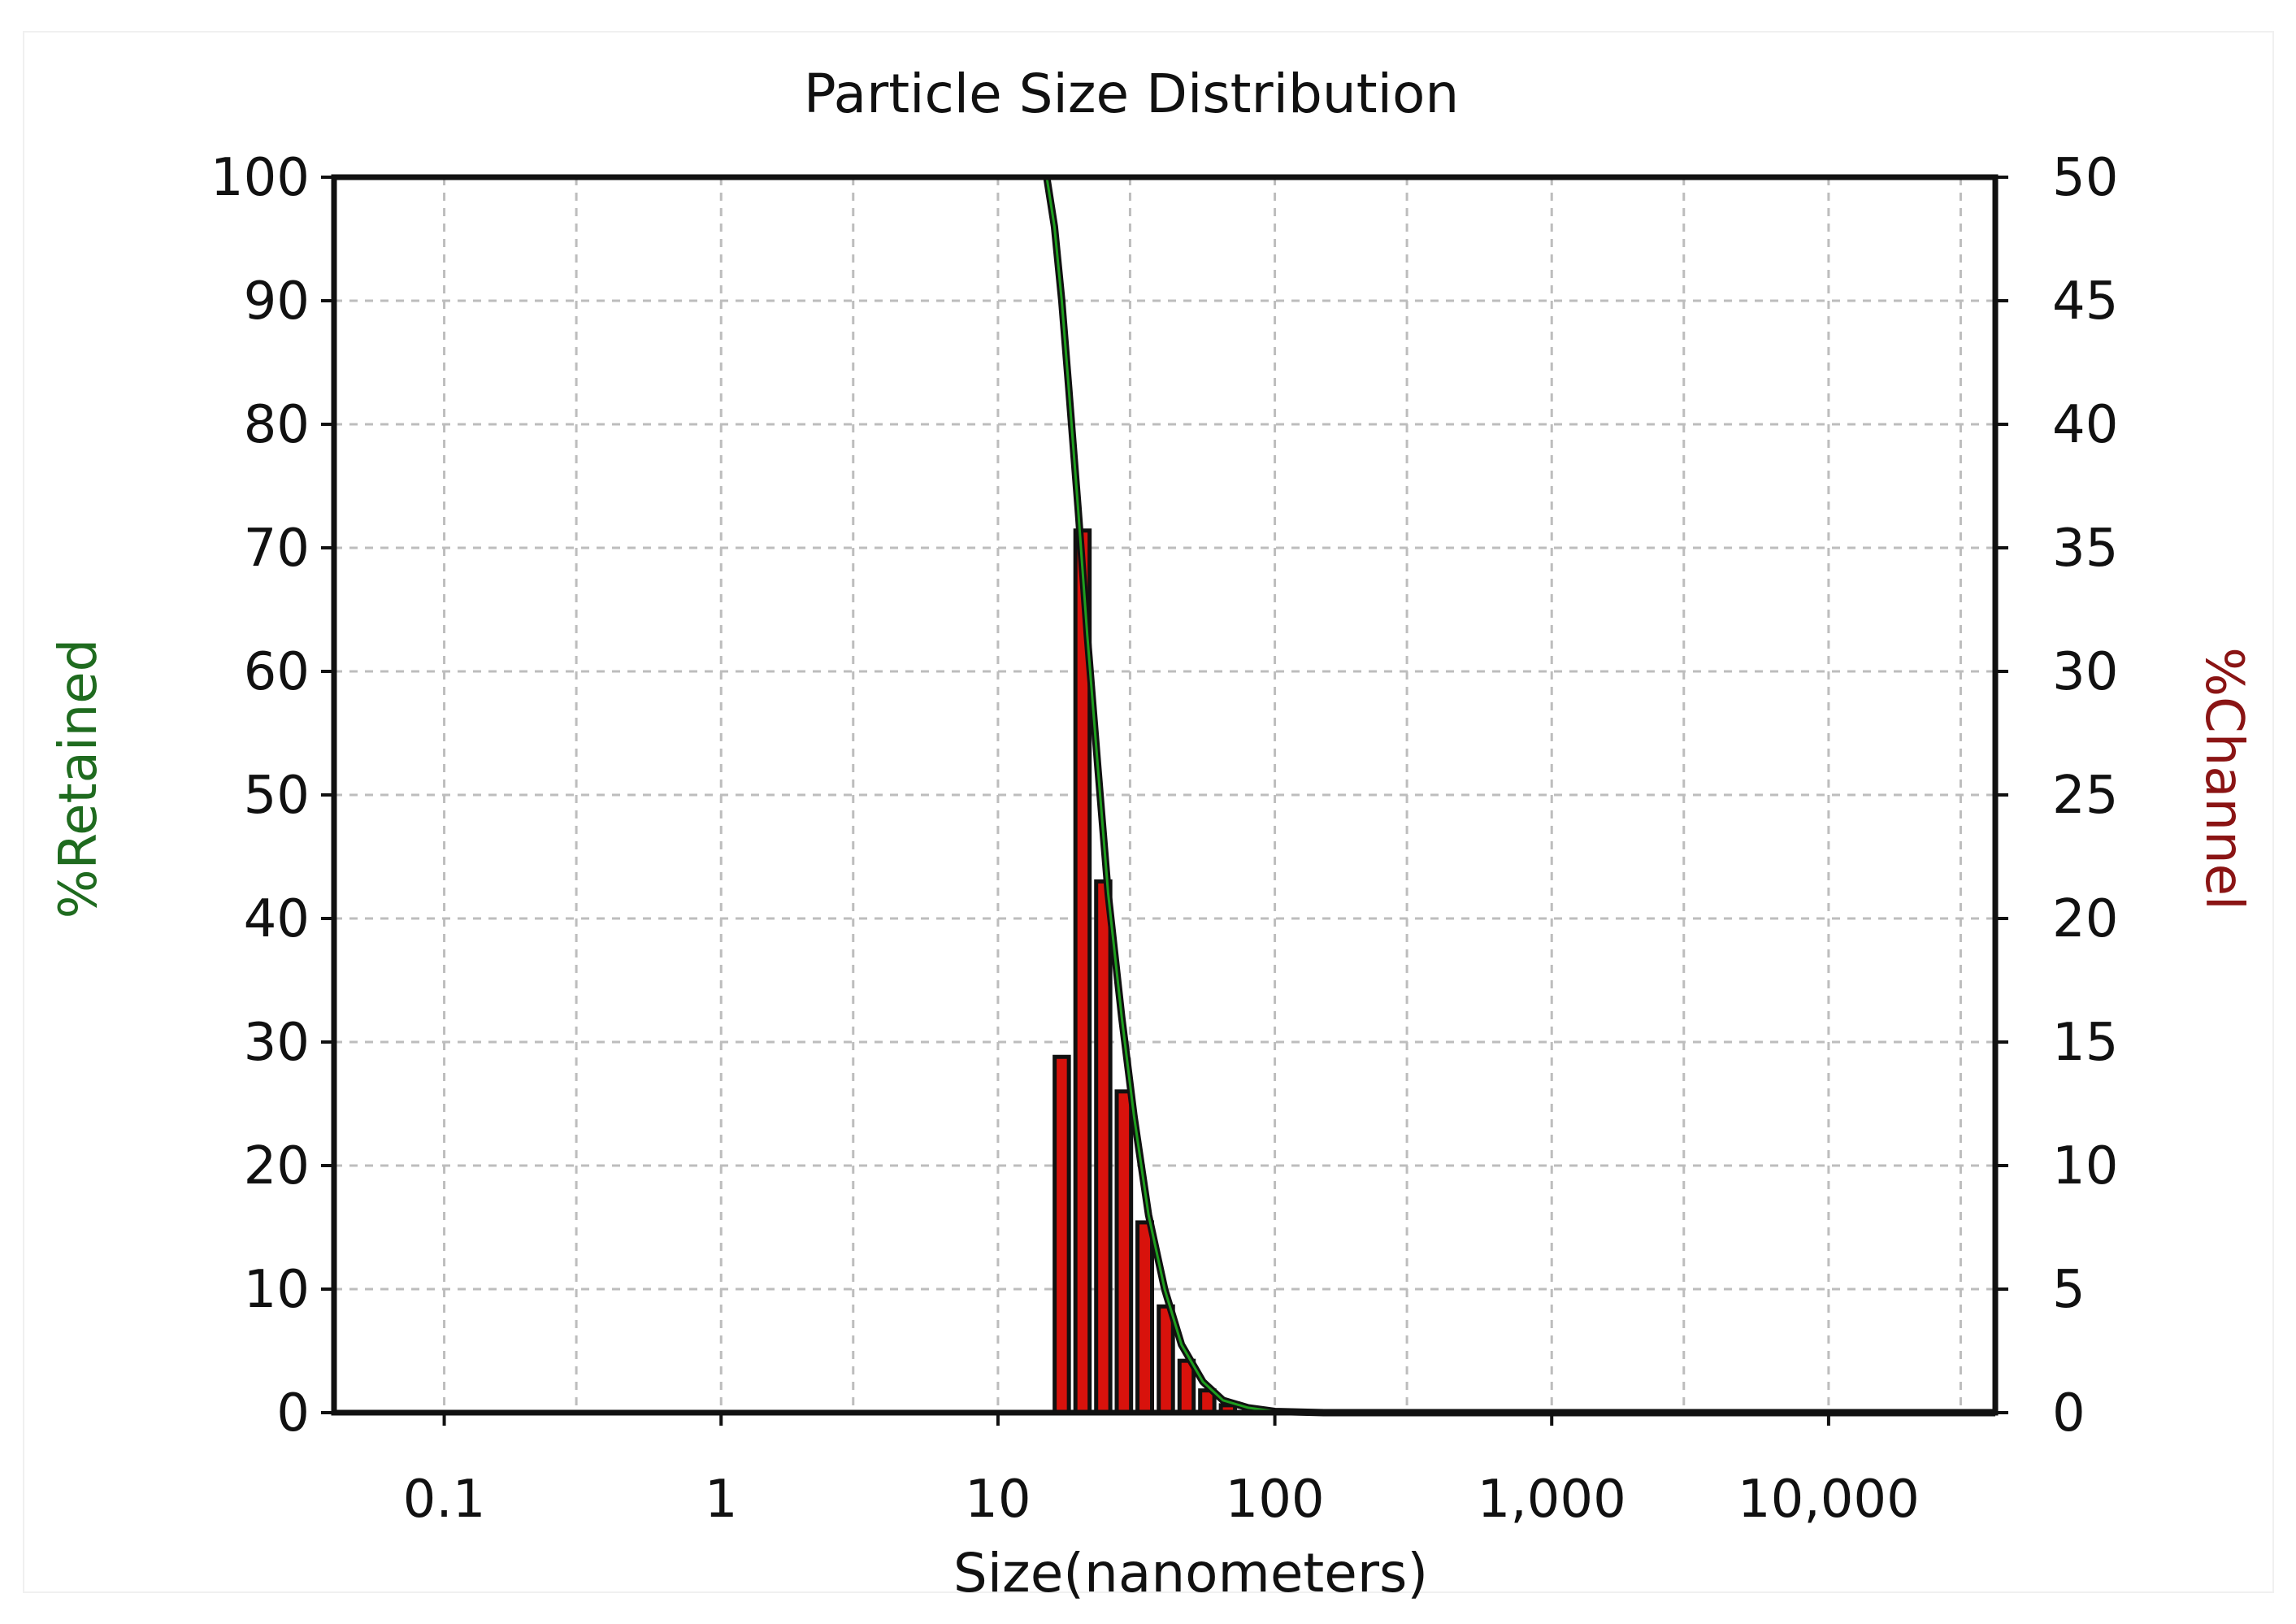 This screenshot has height=1624, width=2296. What do you see at coordinates (721, 1500) in the screenshot?
I see `x-tick-label: 1` at bounding box center [721, 1500].